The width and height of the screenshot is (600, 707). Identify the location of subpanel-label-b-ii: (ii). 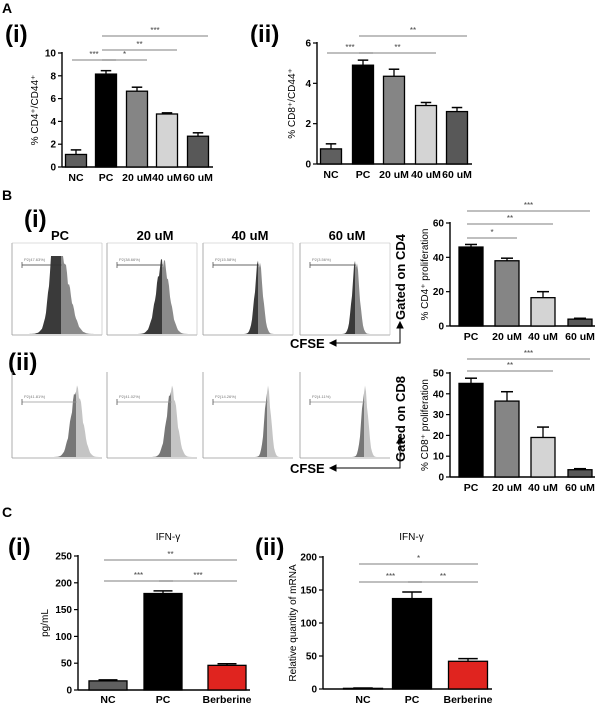
(22, 362).